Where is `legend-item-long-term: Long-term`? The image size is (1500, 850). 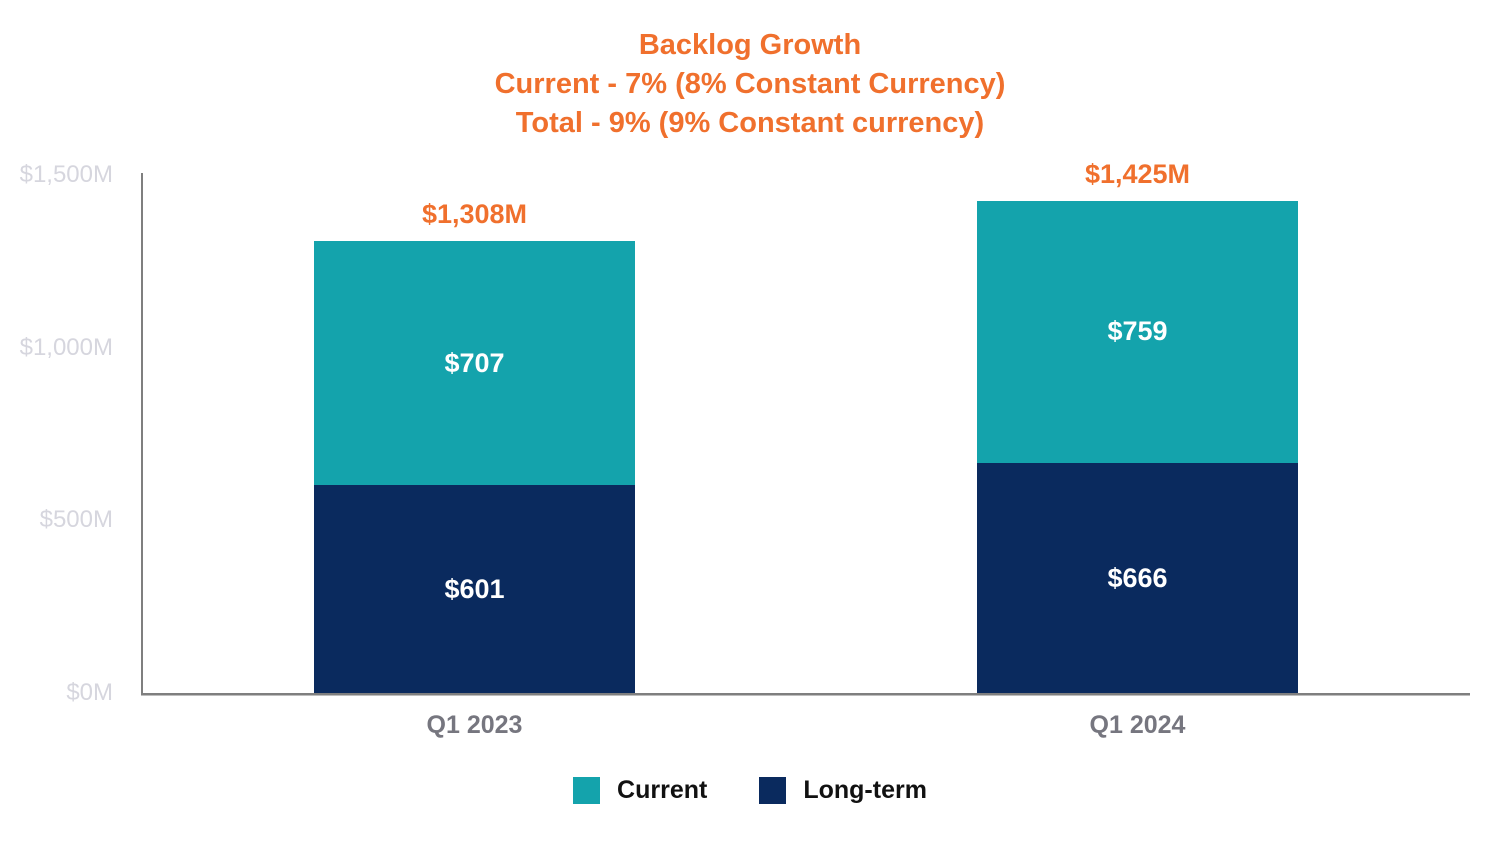
legend-item-long-term: Long-term is located at coordinates (843, 790).